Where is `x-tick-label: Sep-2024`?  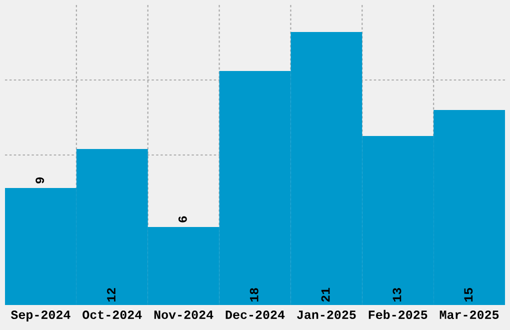
x-tick-label: Sep-2024 is located at coordinates (40, 316).